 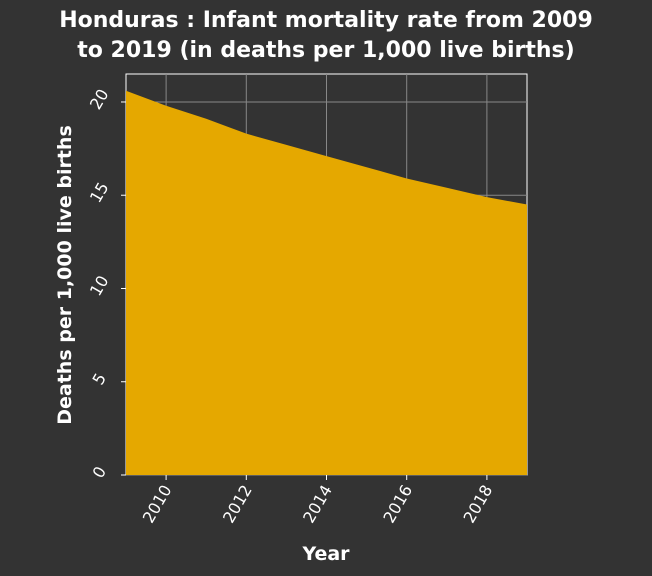 What do you see at coordinates (99, 192) in the screenshot?
I see `y-tick-label: 15` at bounding box center [99, 192].